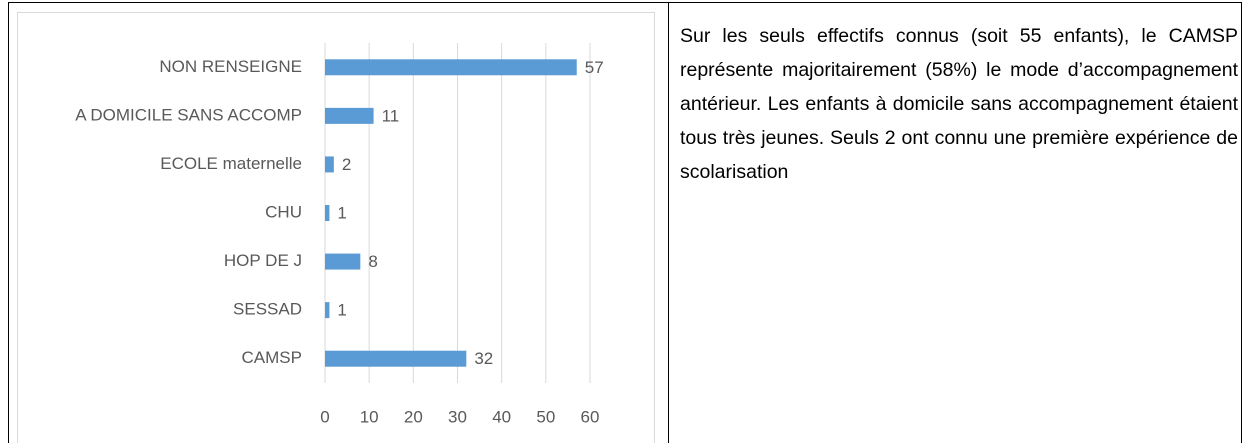 Image resolution: width=1245 pixels, height=443 pixels. What do you see at coordinates (369, 416) in the screenshot?
I see `x-tick-label: 10` at bounding box center [369, 416].